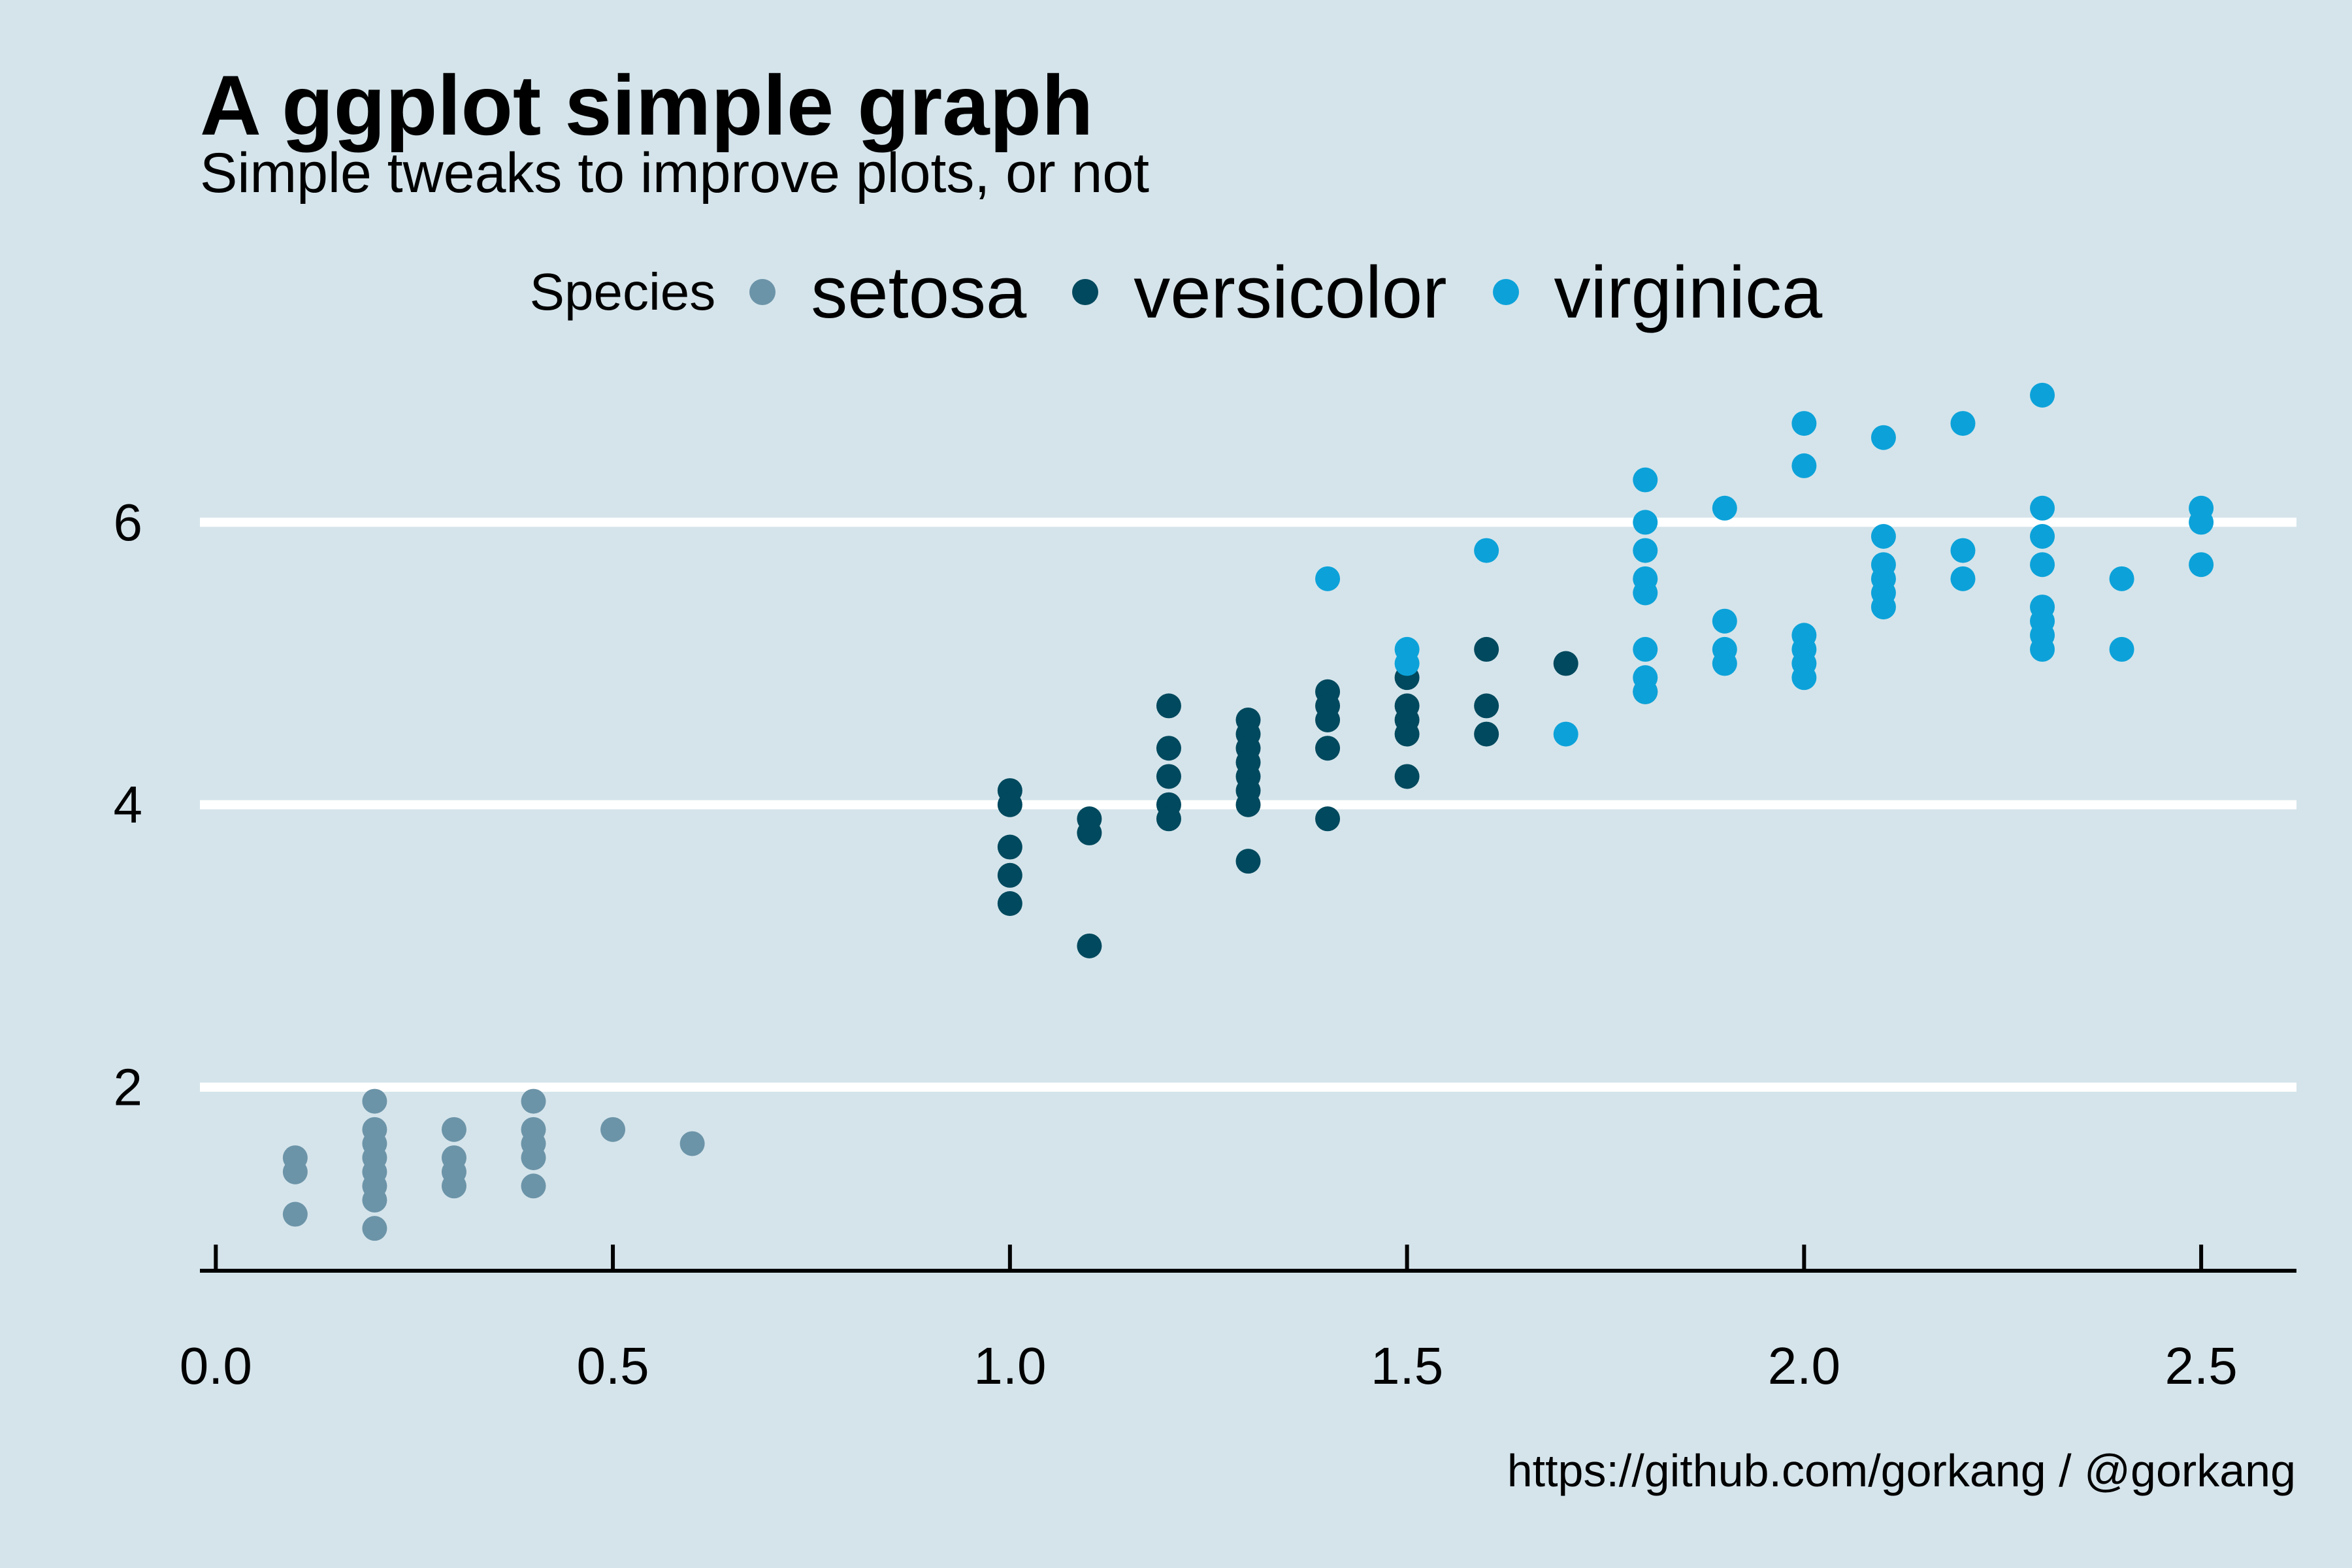  I want to click on legend-key-setosa, so click(762, 292).